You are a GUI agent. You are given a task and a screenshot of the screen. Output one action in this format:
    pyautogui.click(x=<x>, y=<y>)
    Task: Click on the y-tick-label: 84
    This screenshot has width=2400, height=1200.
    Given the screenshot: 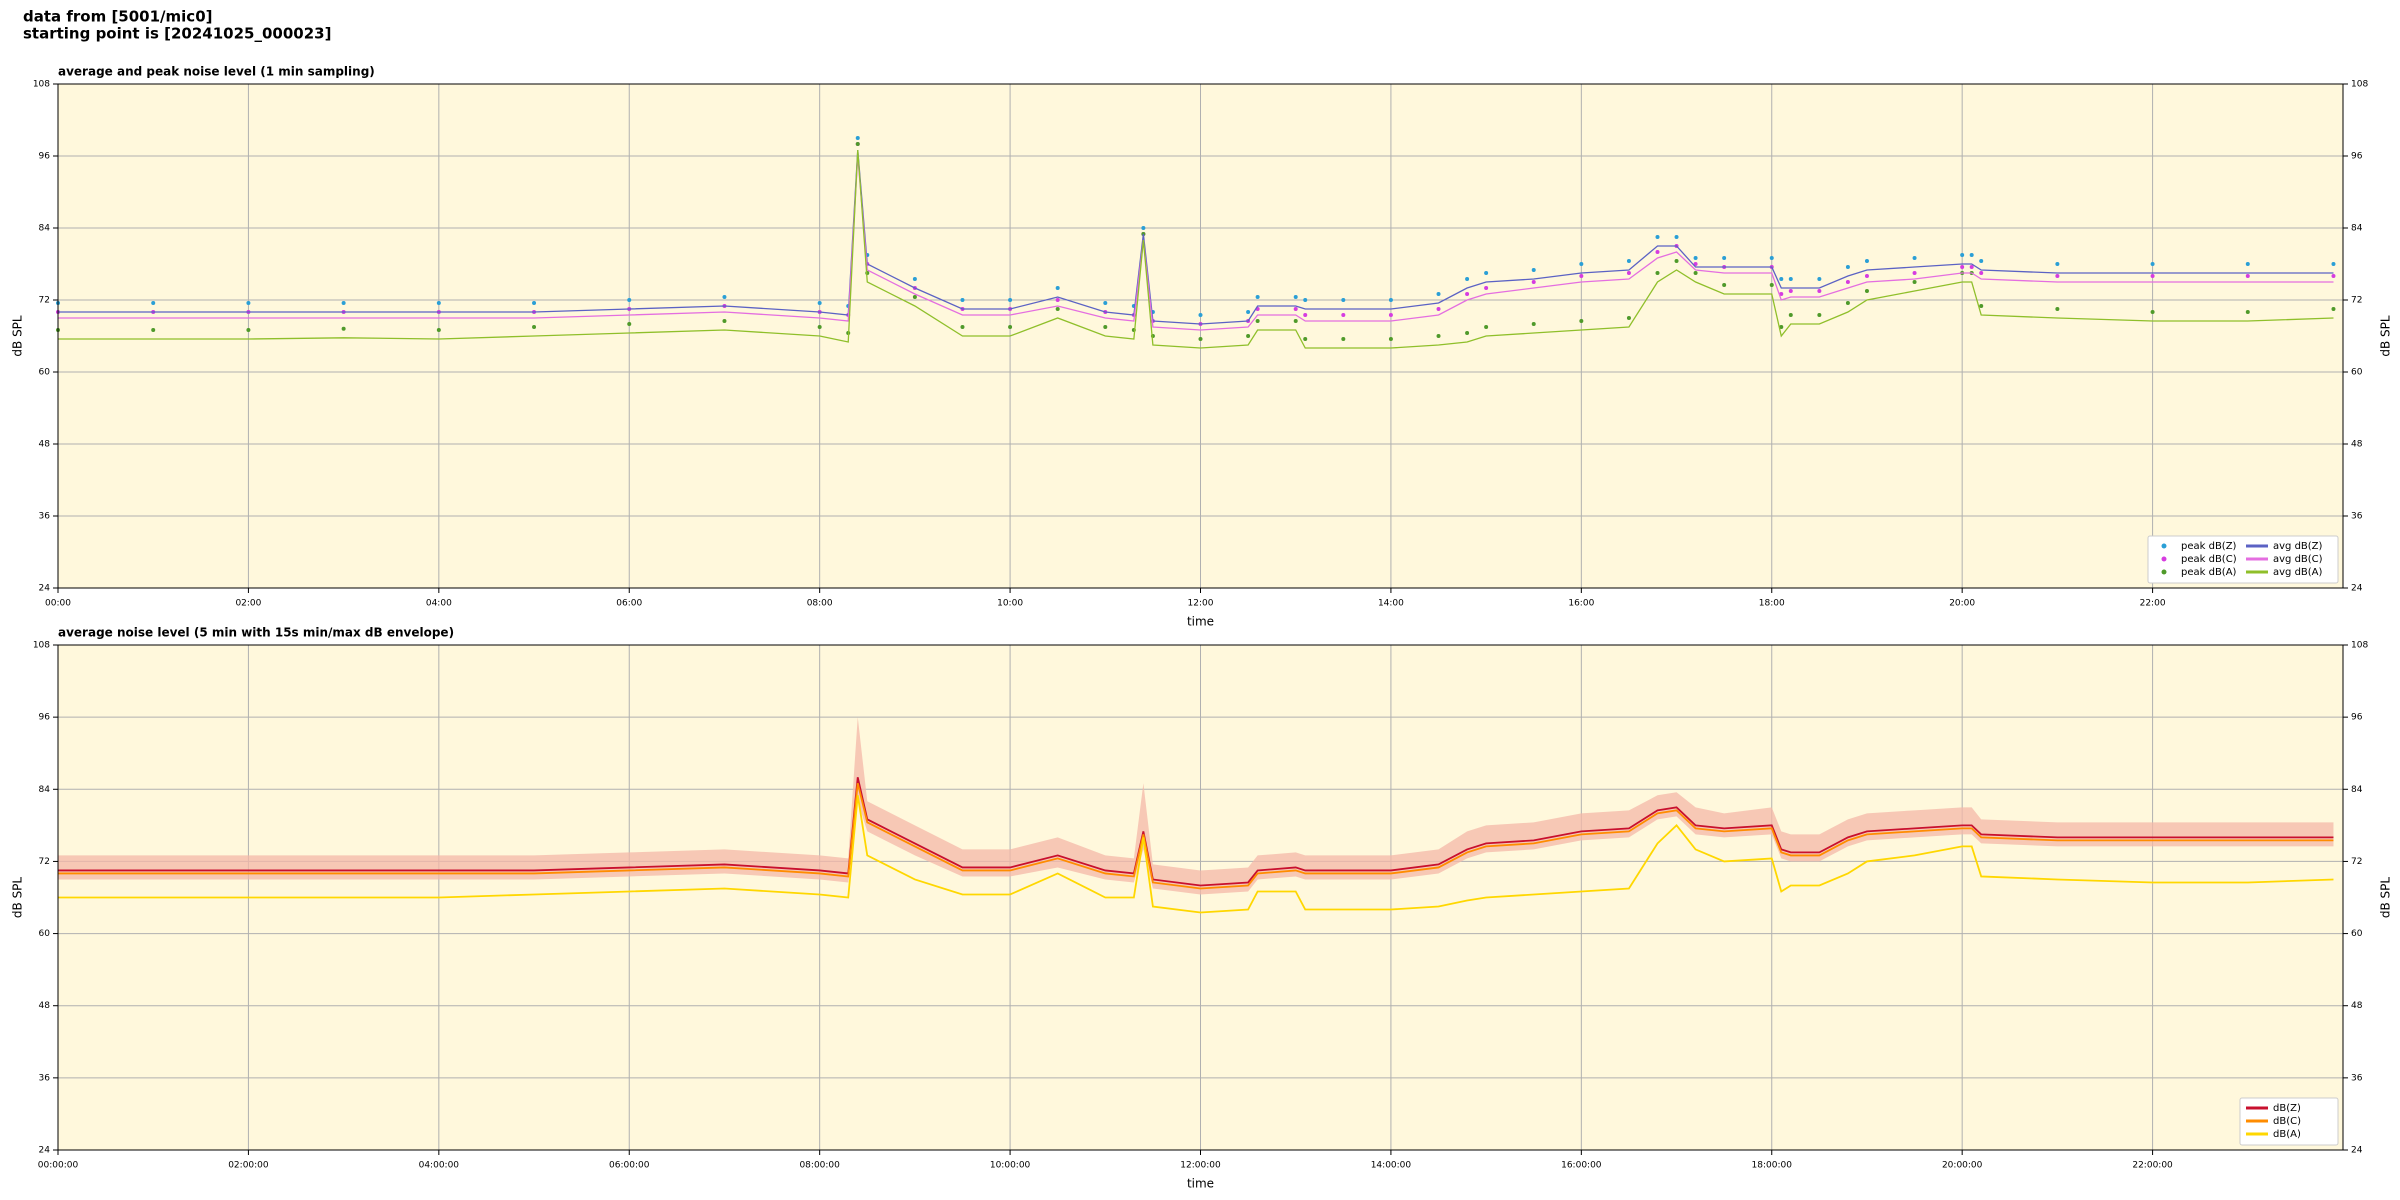 What is the action you would take?
    pyautogui.click(x=2357, y=790)
    